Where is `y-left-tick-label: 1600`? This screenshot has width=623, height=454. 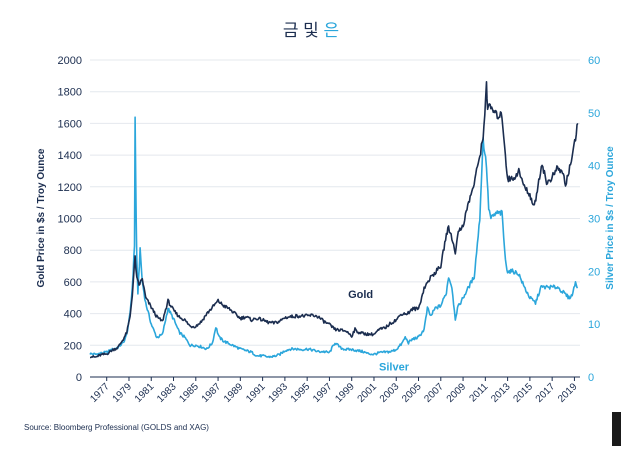
y-left-tick-label: 1600 is located at coordinates (70, 124).